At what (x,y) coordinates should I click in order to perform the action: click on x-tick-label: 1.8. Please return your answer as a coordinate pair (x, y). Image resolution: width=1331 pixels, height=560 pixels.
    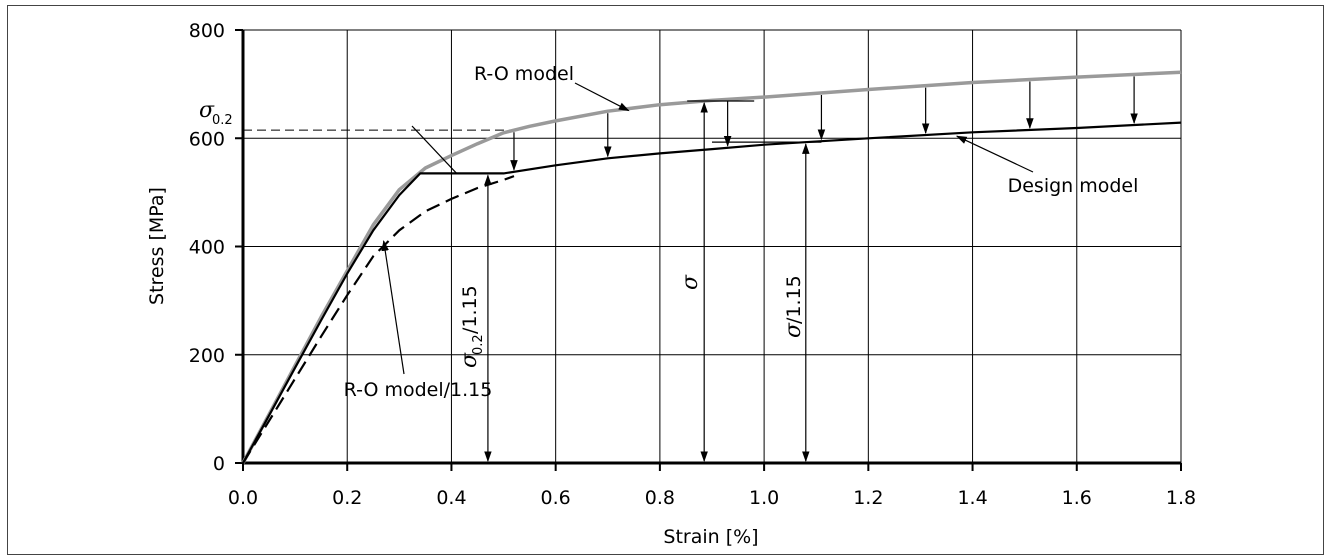
    Looking at the image, I should click on (1181, 498).